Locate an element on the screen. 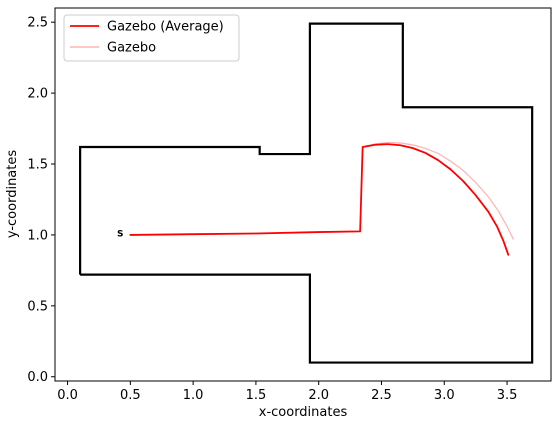  y-ticks: 0.0 0.5 1.0 1.5 2.0 2.5 is located at coordinates (41, 200).